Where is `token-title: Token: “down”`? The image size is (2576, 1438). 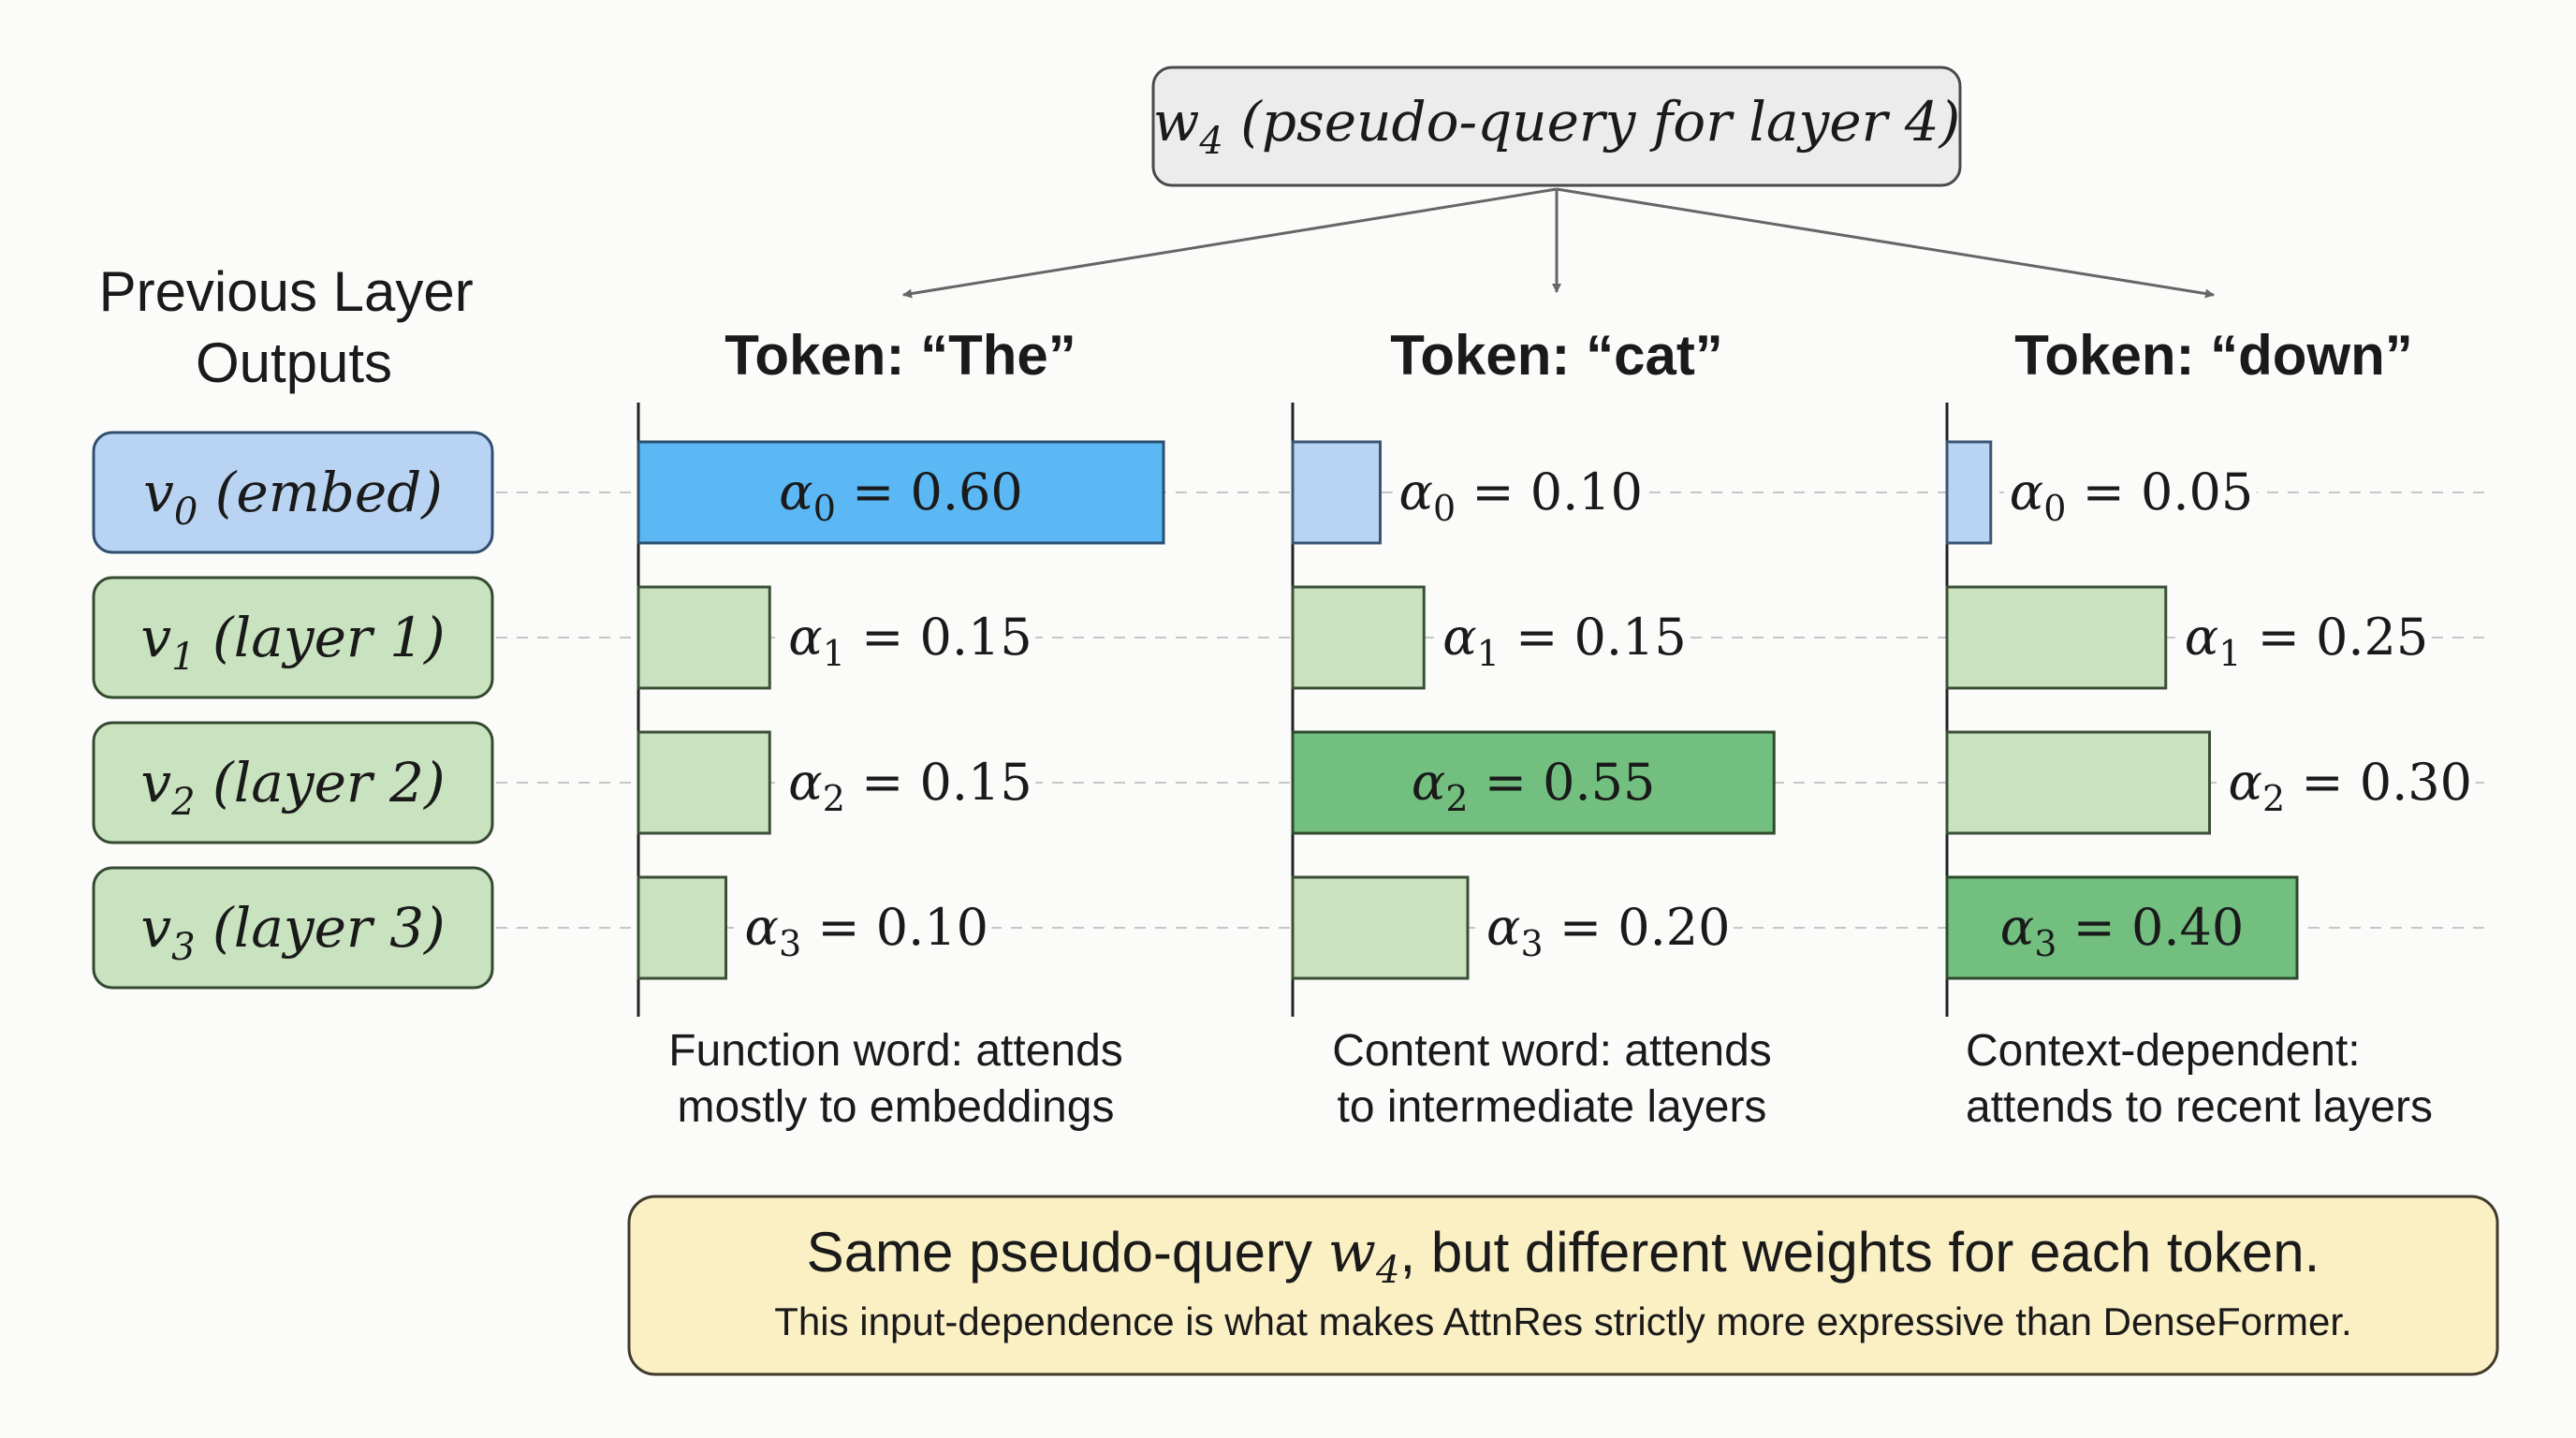 token-title: Token: “down” is located at coordinates (2213, 355).